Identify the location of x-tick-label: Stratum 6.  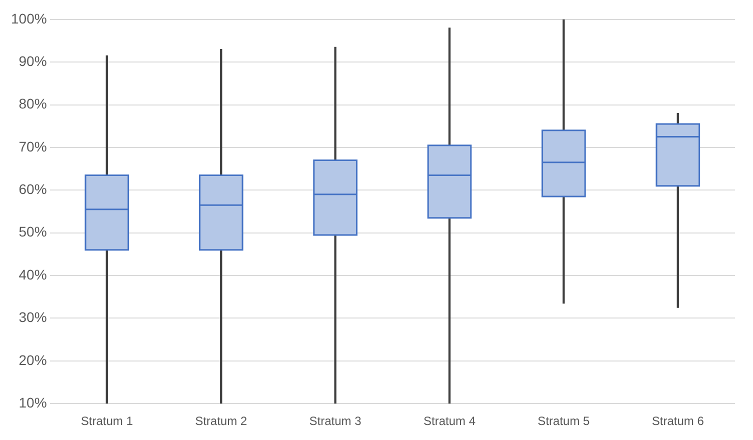
(678, 421).